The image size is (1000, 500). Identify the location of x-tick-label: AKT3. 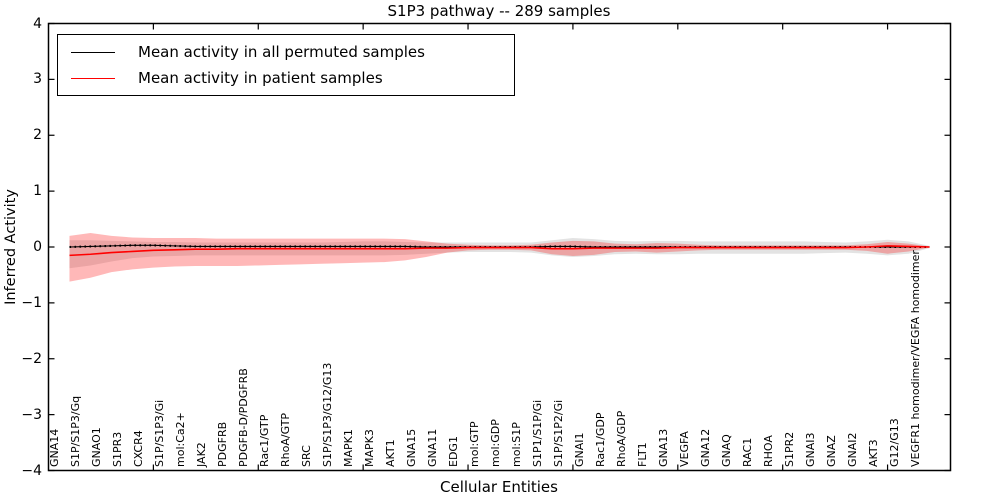
(873, 453).